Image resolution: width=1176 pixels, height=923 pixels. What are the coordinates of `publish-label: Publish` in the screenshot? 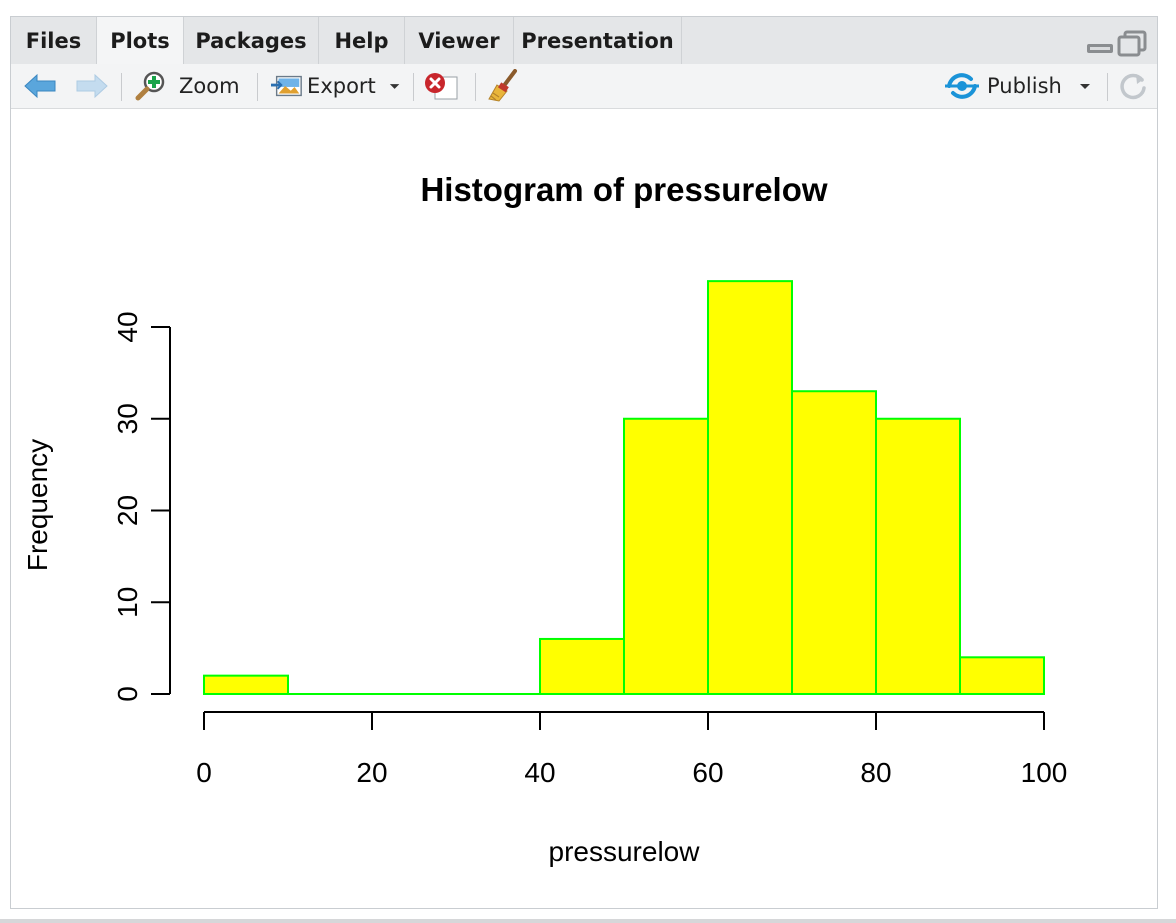 It's located at (1024, 86).